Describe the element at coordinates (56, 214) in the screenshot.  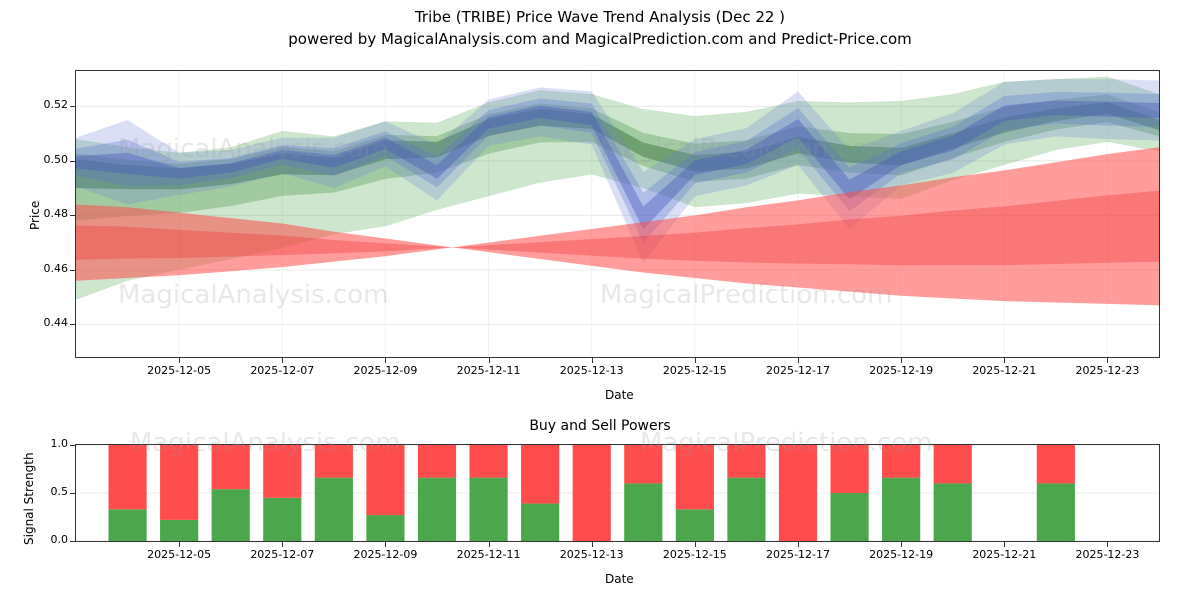
I see `y-tick-label: 0.48` at that location.